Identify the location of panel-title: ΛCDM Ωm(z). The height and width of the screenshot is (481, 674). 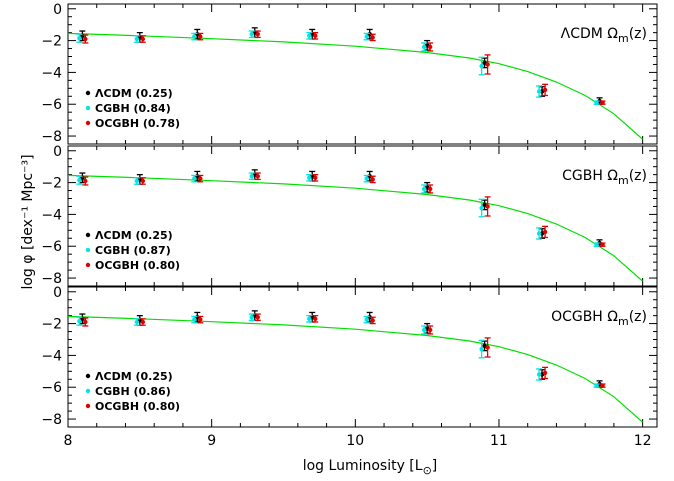
(604, 35).